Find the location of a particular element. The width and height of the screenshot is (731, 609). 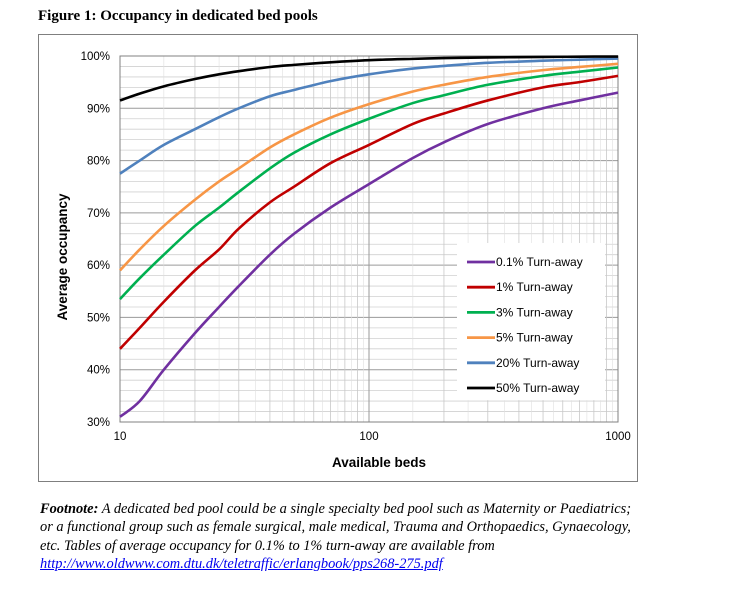

y-tick-label: 60% is located at coordinates (98, 266).